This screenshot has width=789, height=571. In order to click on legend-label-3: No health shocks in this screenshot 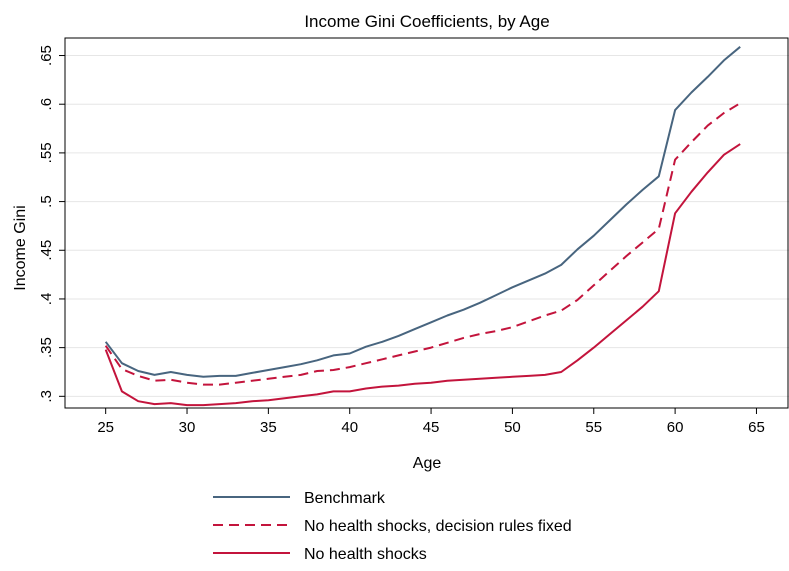, I will do `click(365, 554)`.